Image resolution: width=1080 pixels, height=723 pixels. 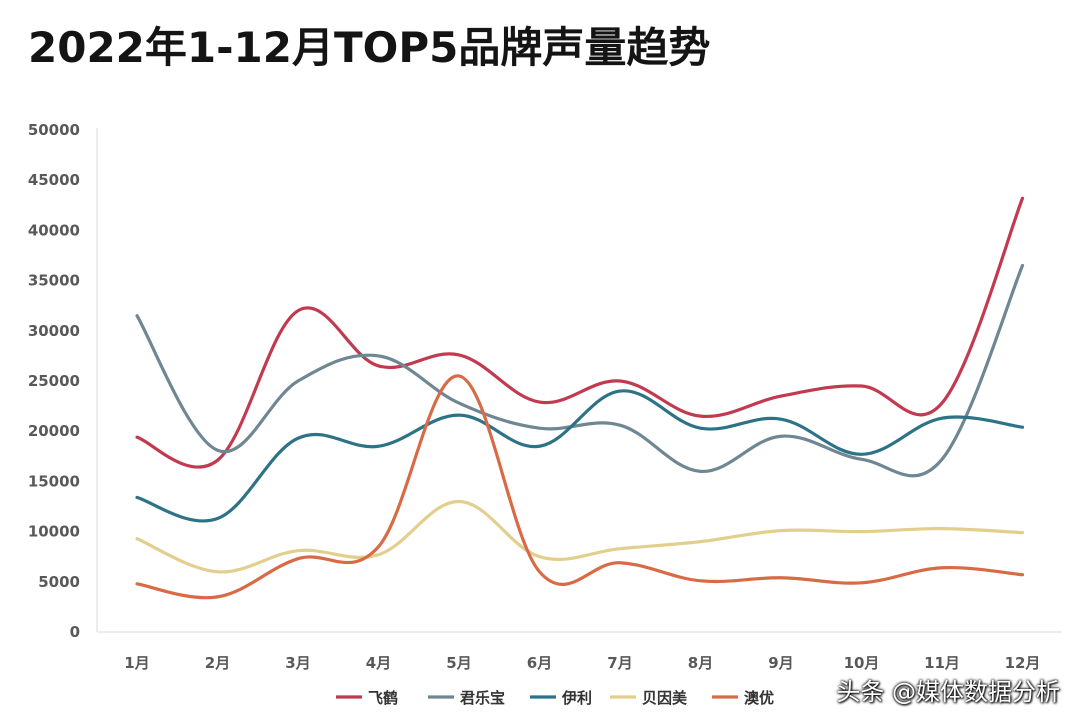 What do you see at coordinates (54, 381) in the screenshot?
I see `y-tick-label: 25000` at bounding box center [54, 381].